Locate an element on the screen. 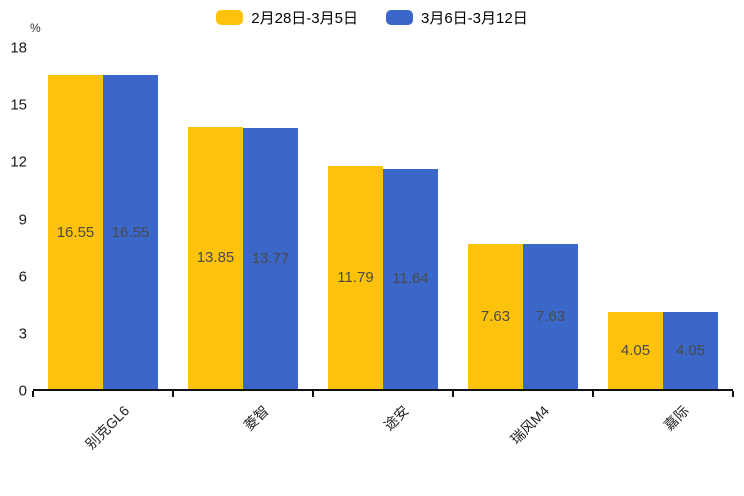  legend: 2月28日-3月5日 3月6日-3月12日 is located at coordinates (372, 17).